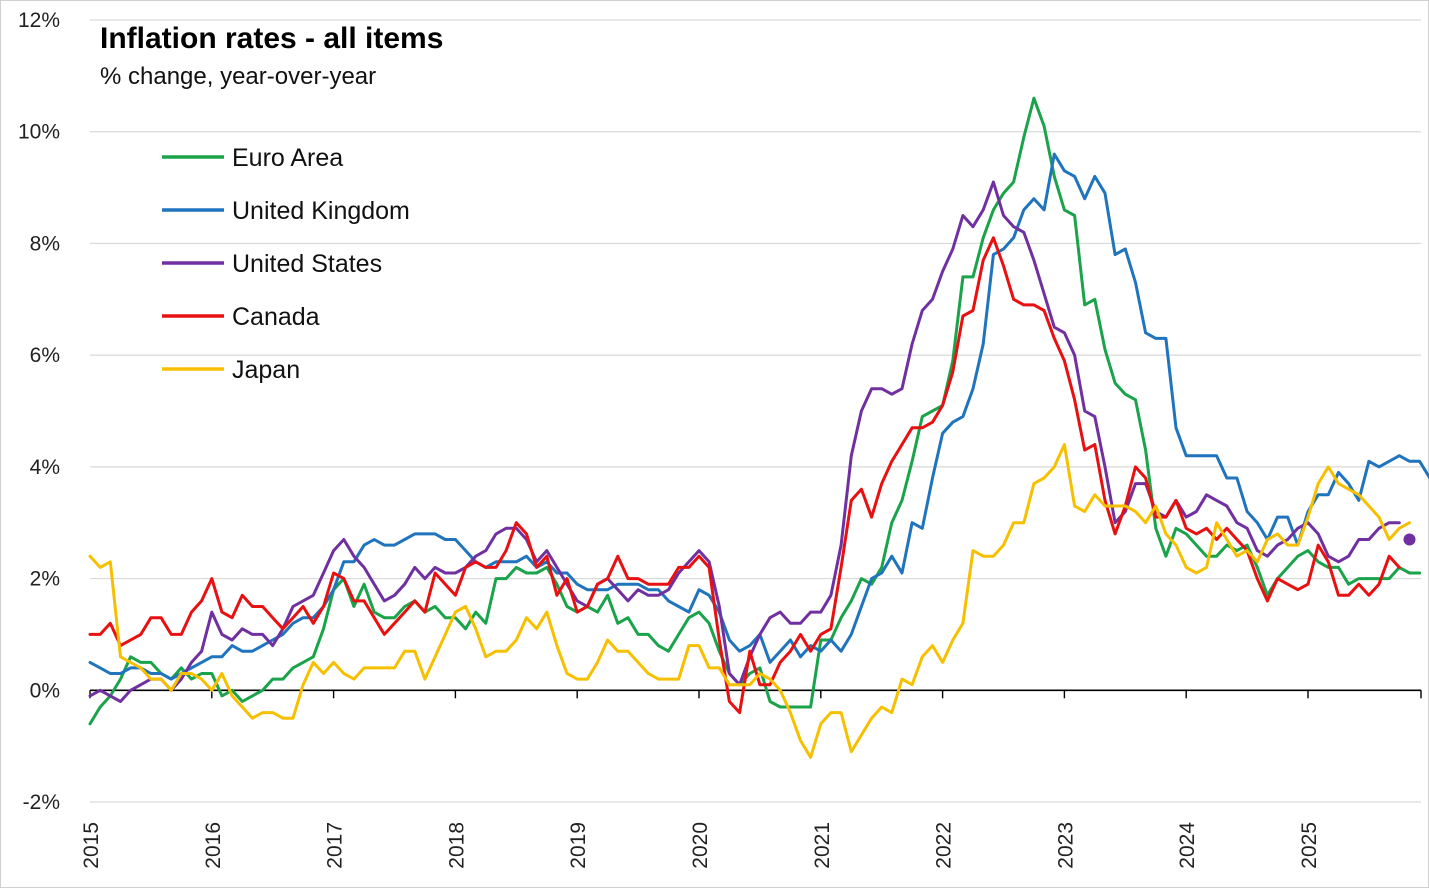  What do you see at coordinates (213, 845) in the screenshot?
I see `x-tick-label: 2016` at bounding box center [213, 845].